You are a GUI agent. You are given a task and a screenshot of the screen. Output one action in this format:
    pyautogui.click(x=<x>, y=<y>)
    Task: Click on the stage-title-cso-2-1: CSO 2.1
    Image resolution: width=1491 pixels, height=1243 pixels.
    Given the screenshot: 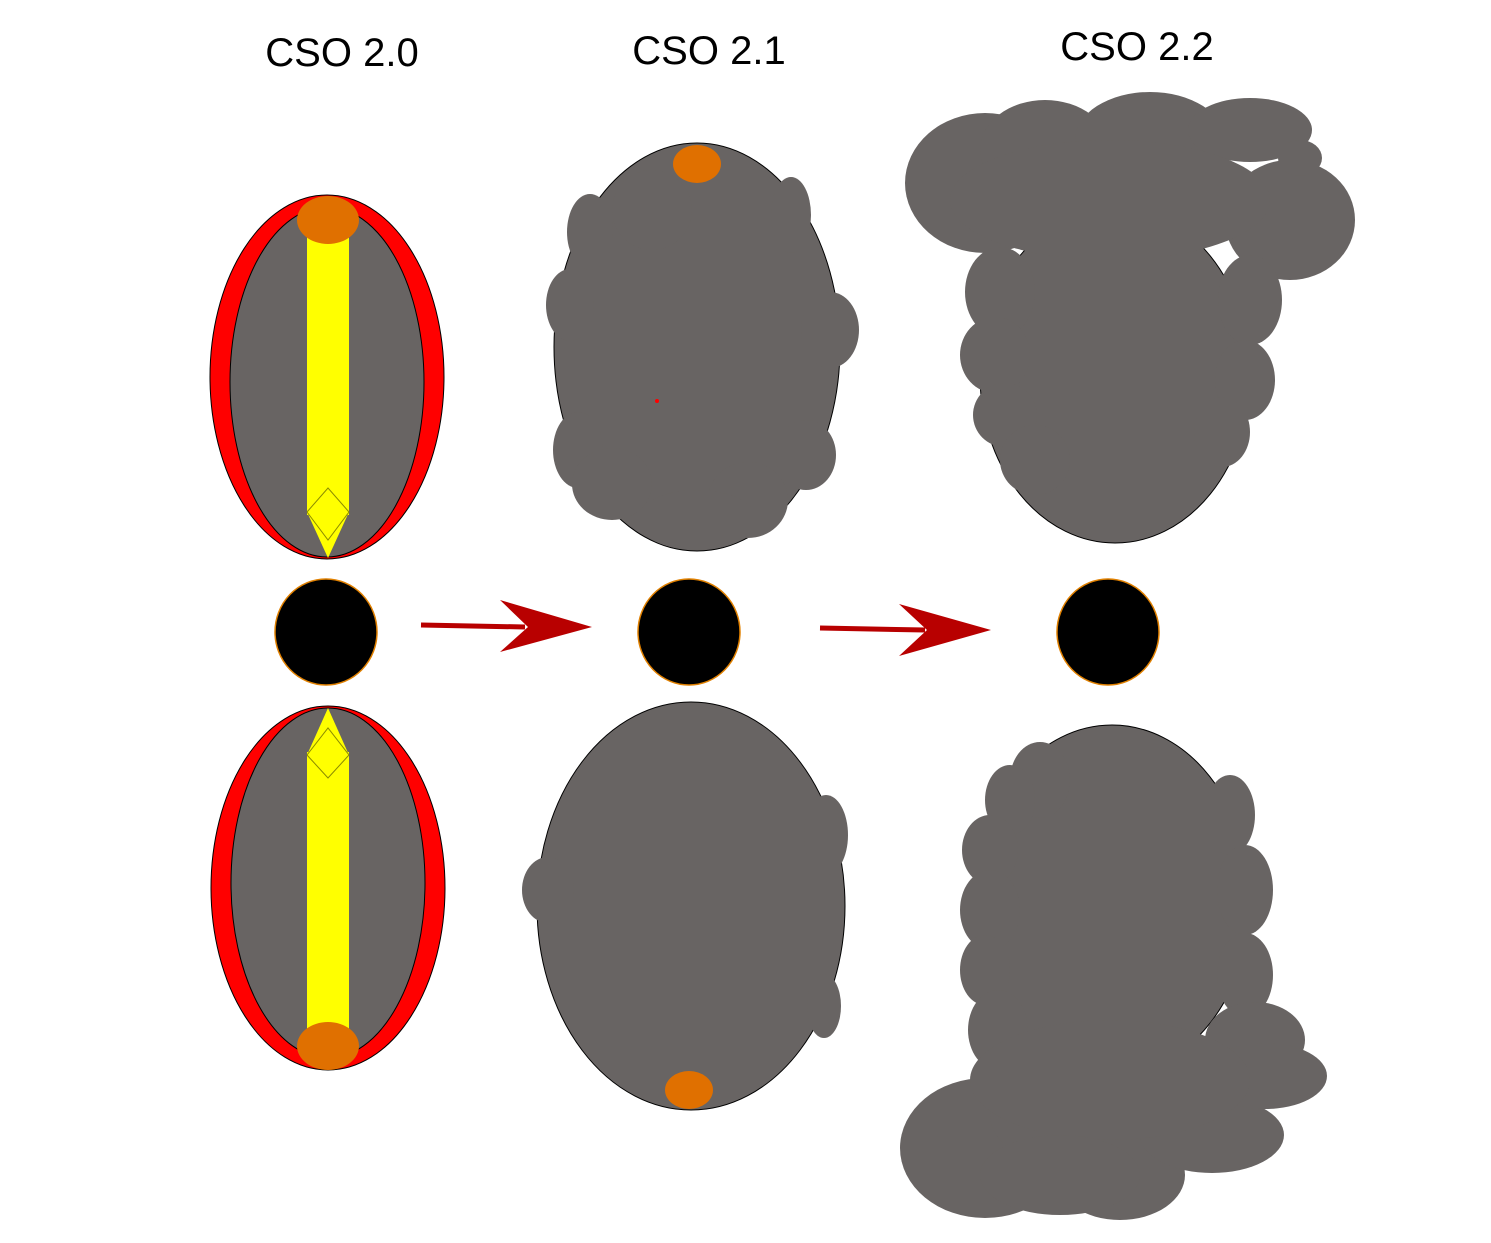 What is the action you would take?
    pyautogui.click(x=708, y=51)
    